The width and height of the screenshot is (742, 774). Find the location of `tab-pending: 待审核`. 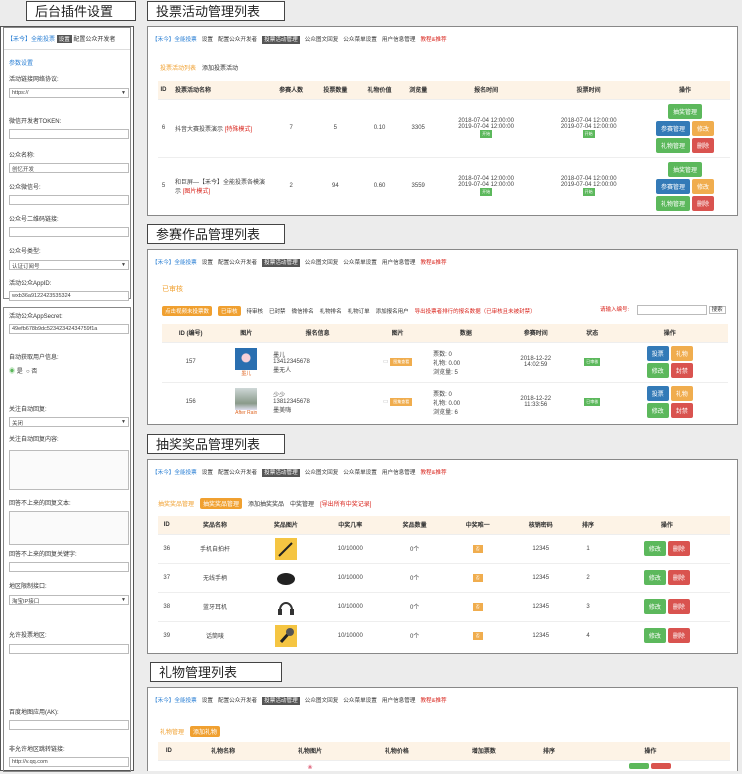

tab-pending: 待审核 is located at coordinates (255, 312).